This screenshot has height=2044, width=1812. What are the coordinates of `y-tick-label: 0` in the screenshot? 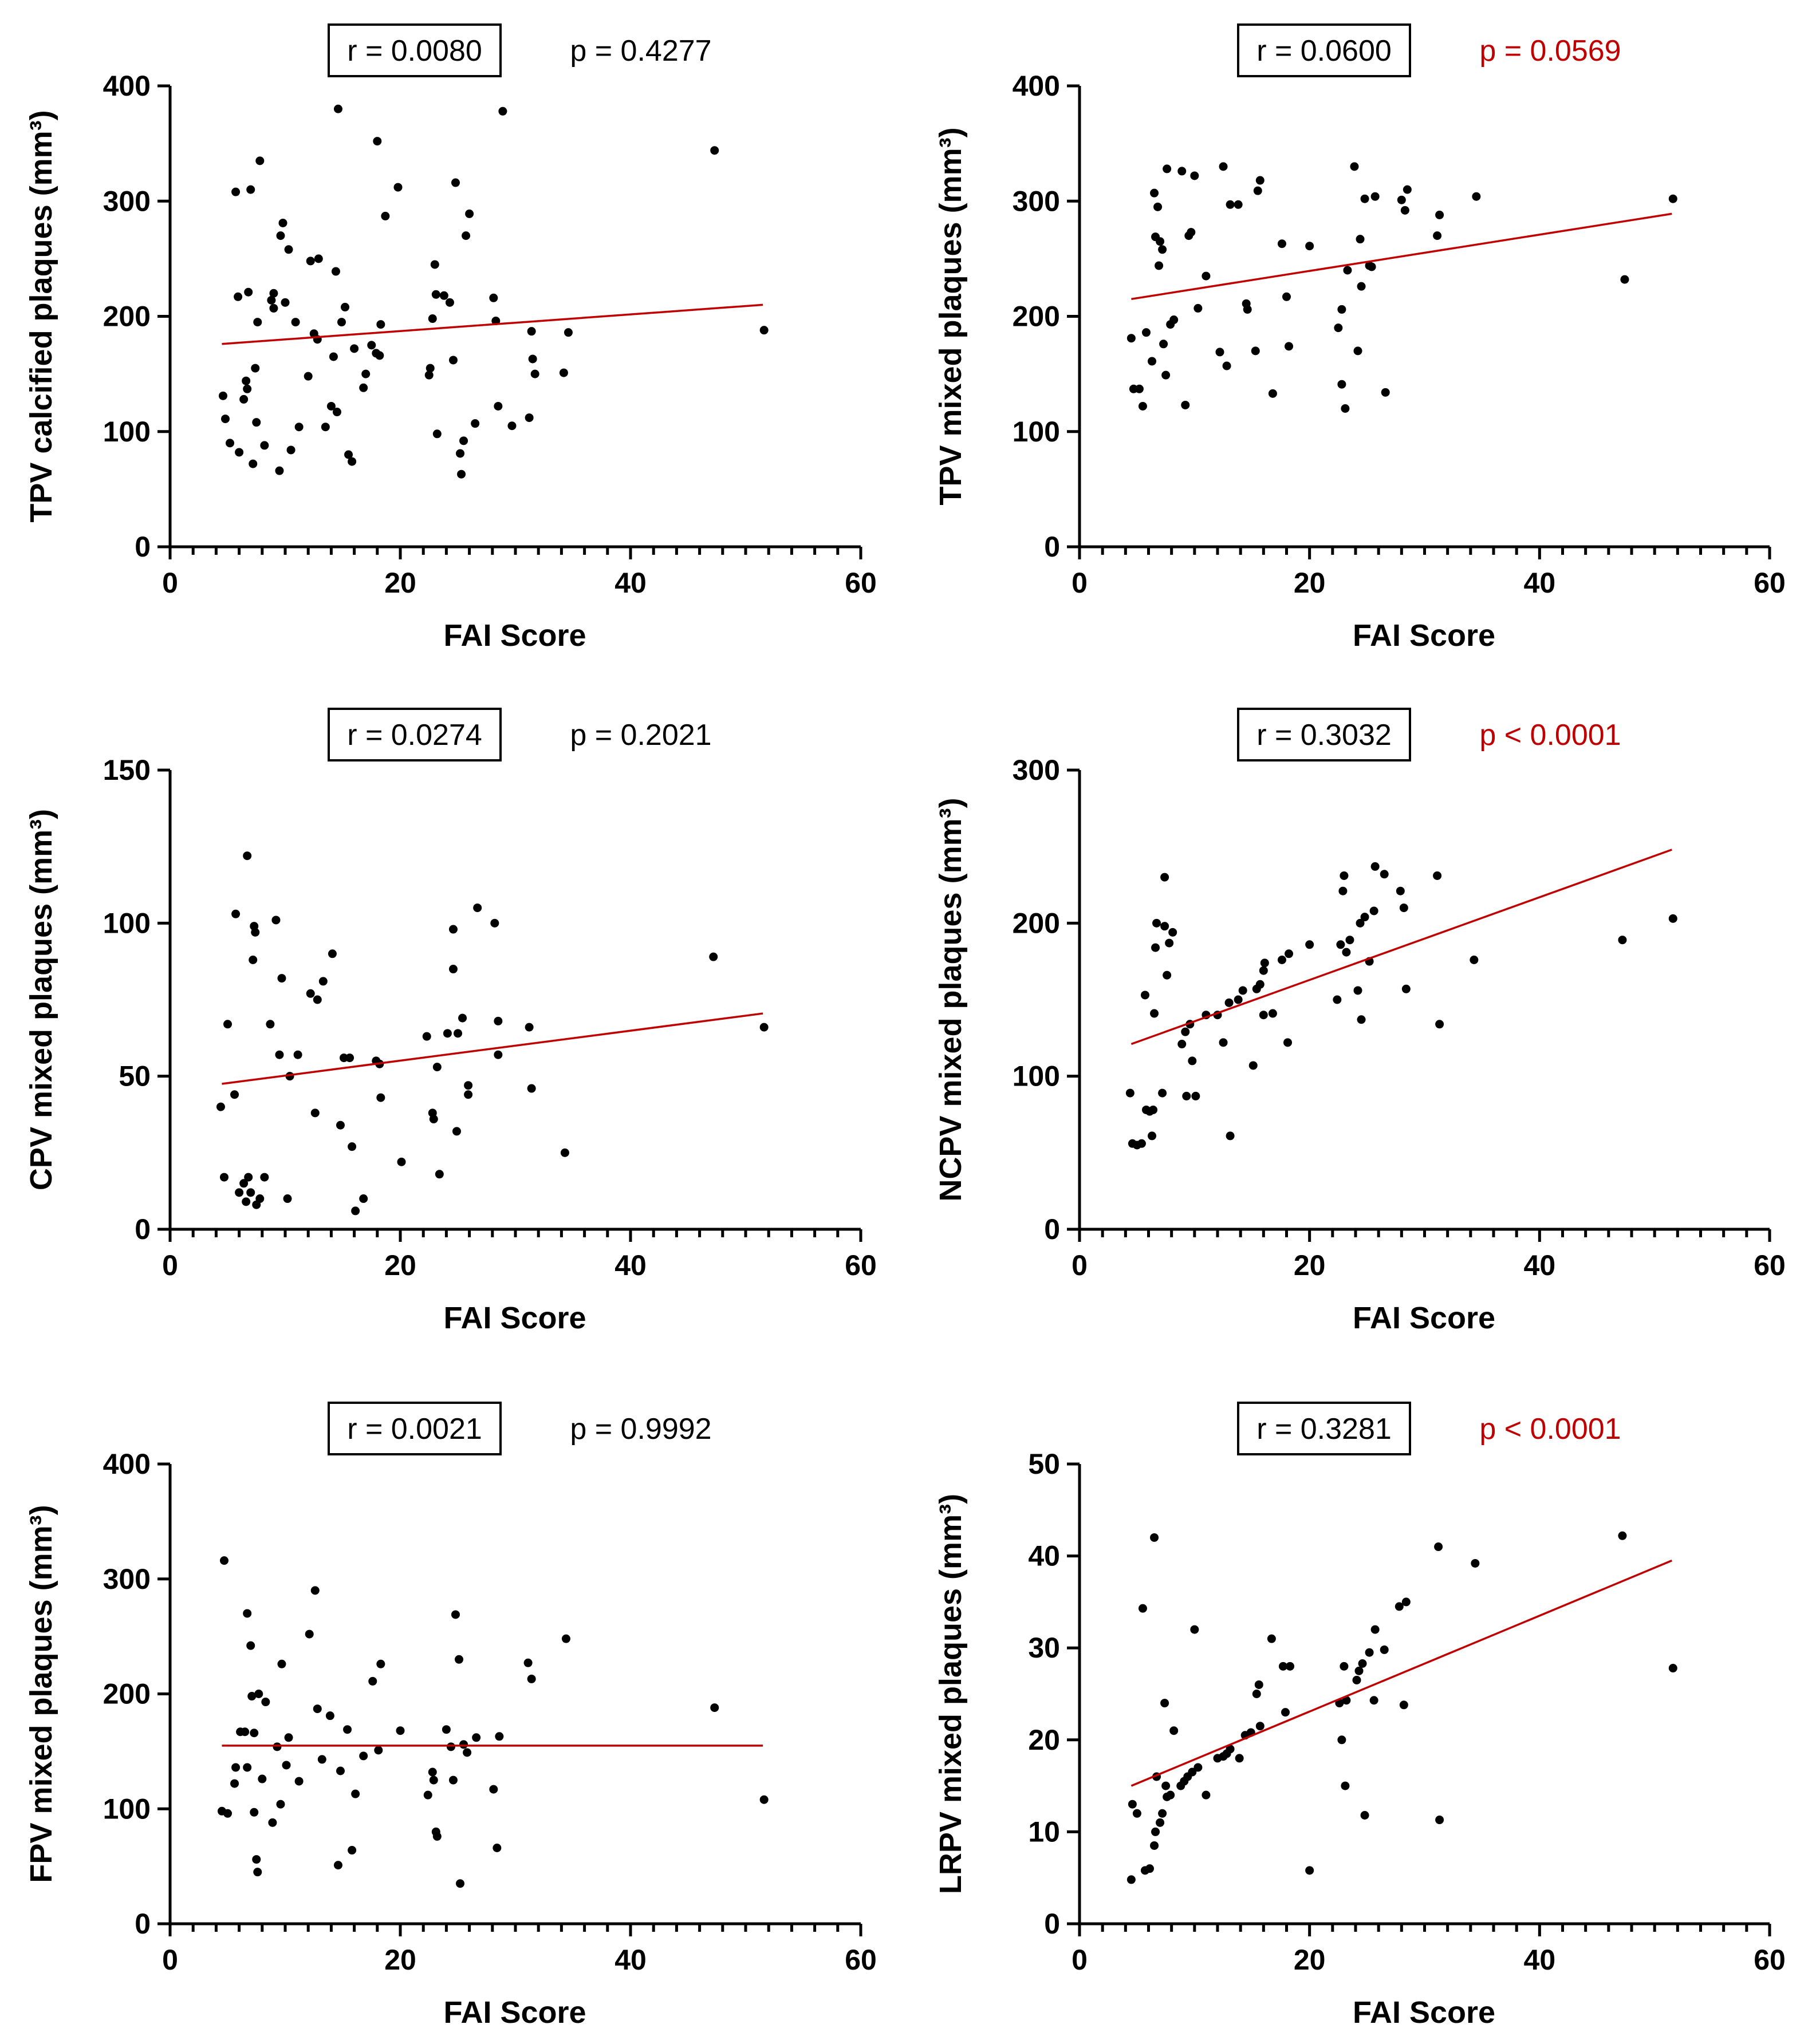 It's located at (1052, 1924).